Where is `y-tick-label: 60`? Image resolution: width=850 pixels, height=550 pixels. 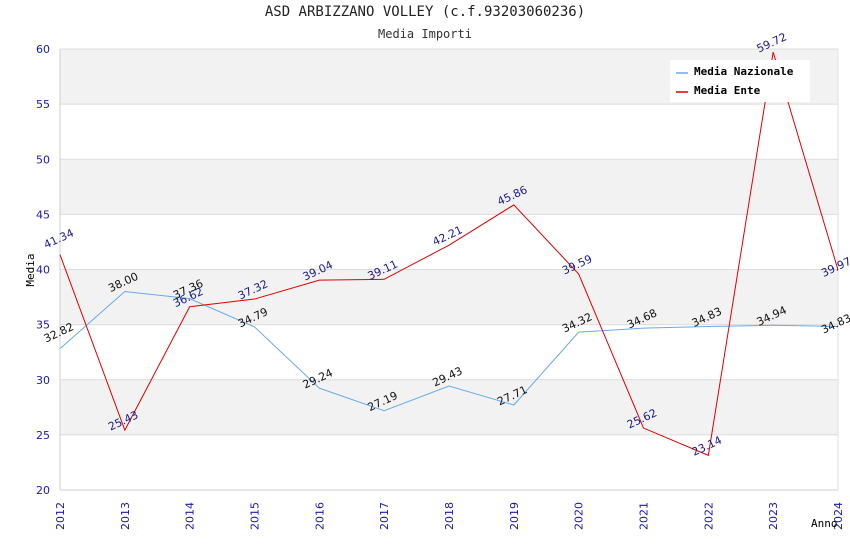 y-tick-label: 60 is located at coordinates (43, 49).